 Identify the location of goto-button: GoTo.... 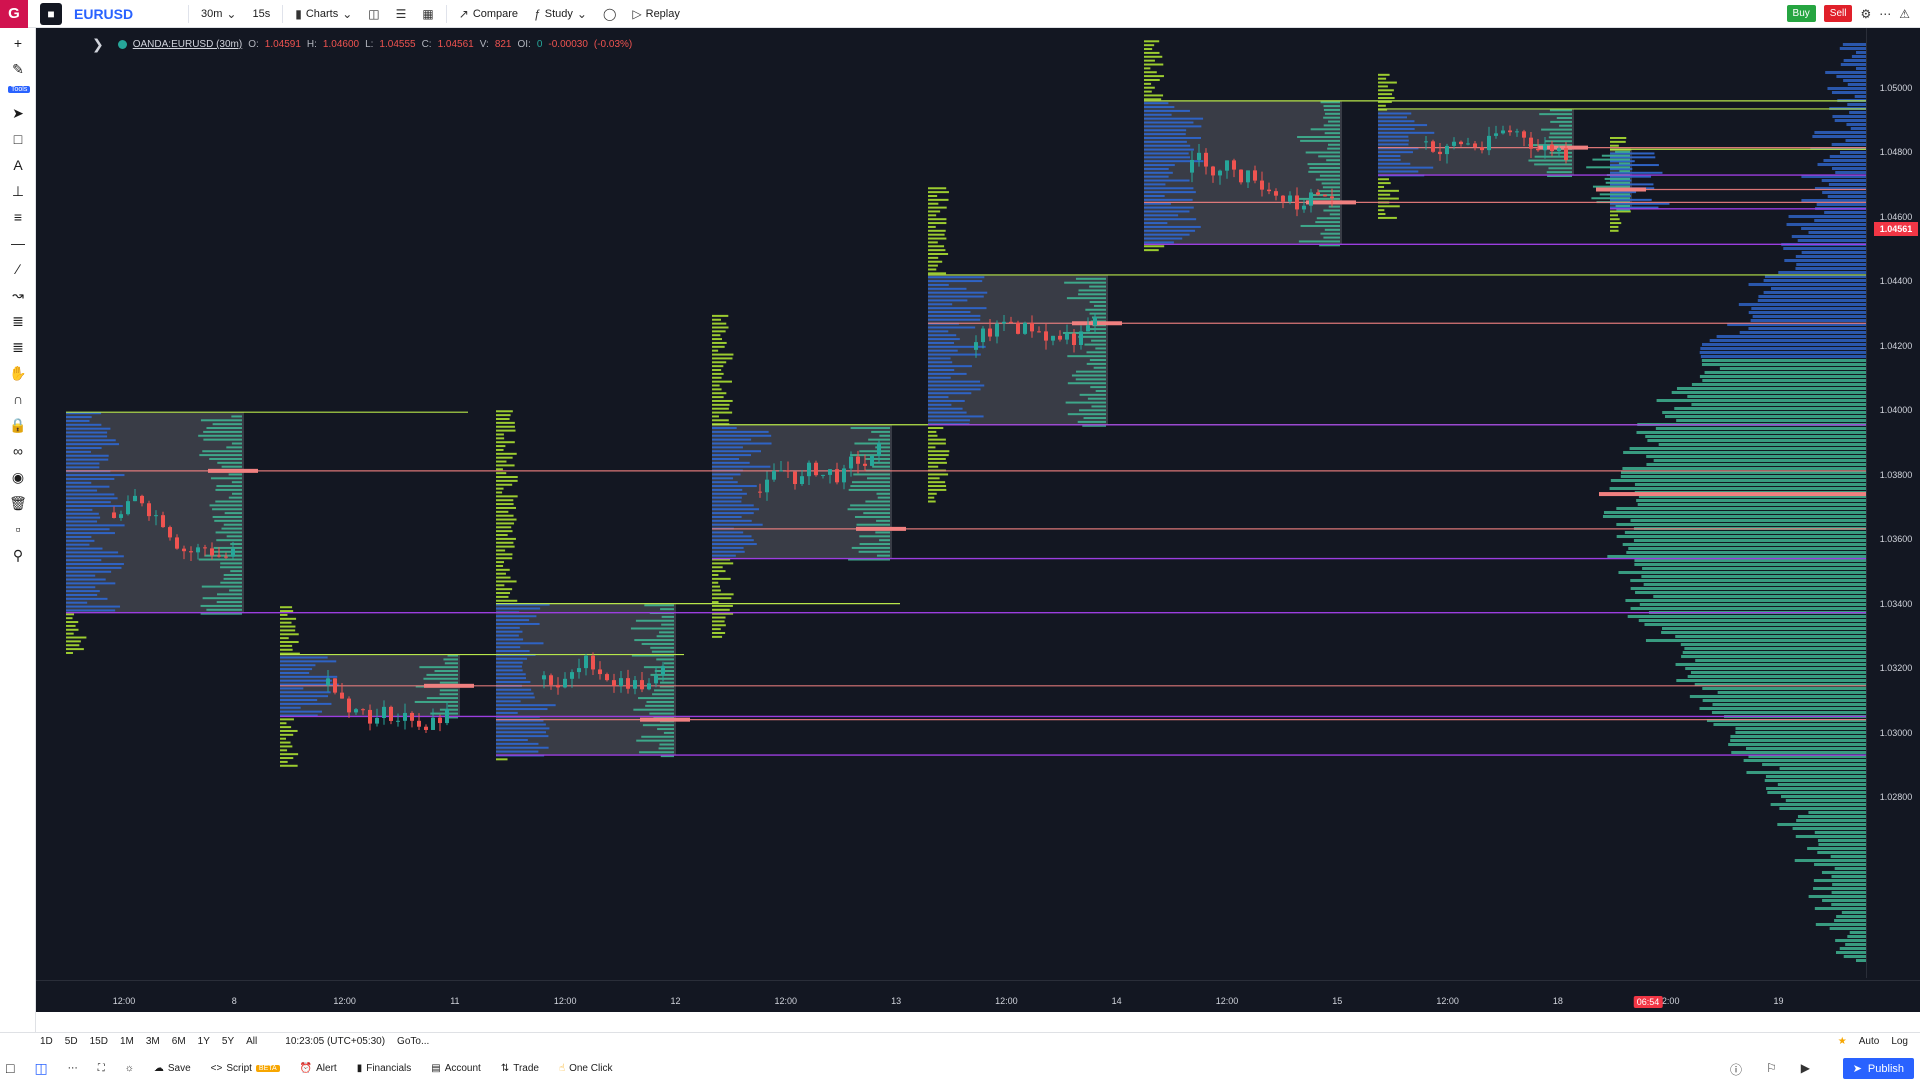
(413, 1041).